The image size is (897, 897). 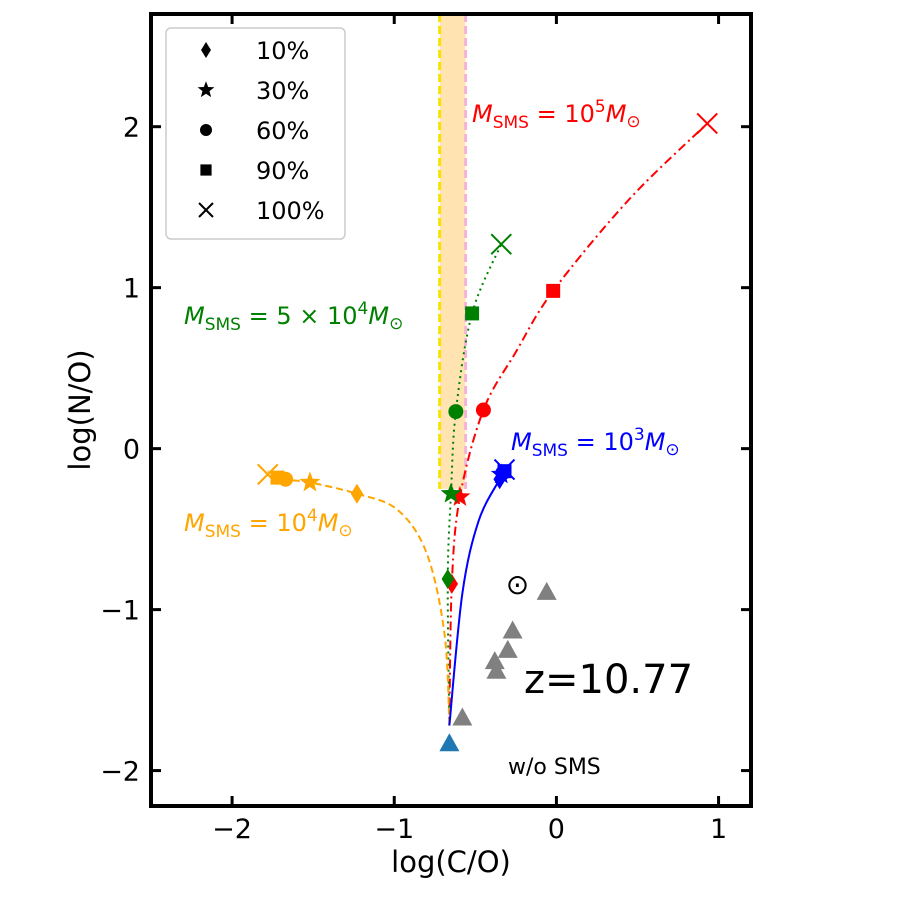 I want to click on y-tick-label: −1, so click(x=120, y=611).